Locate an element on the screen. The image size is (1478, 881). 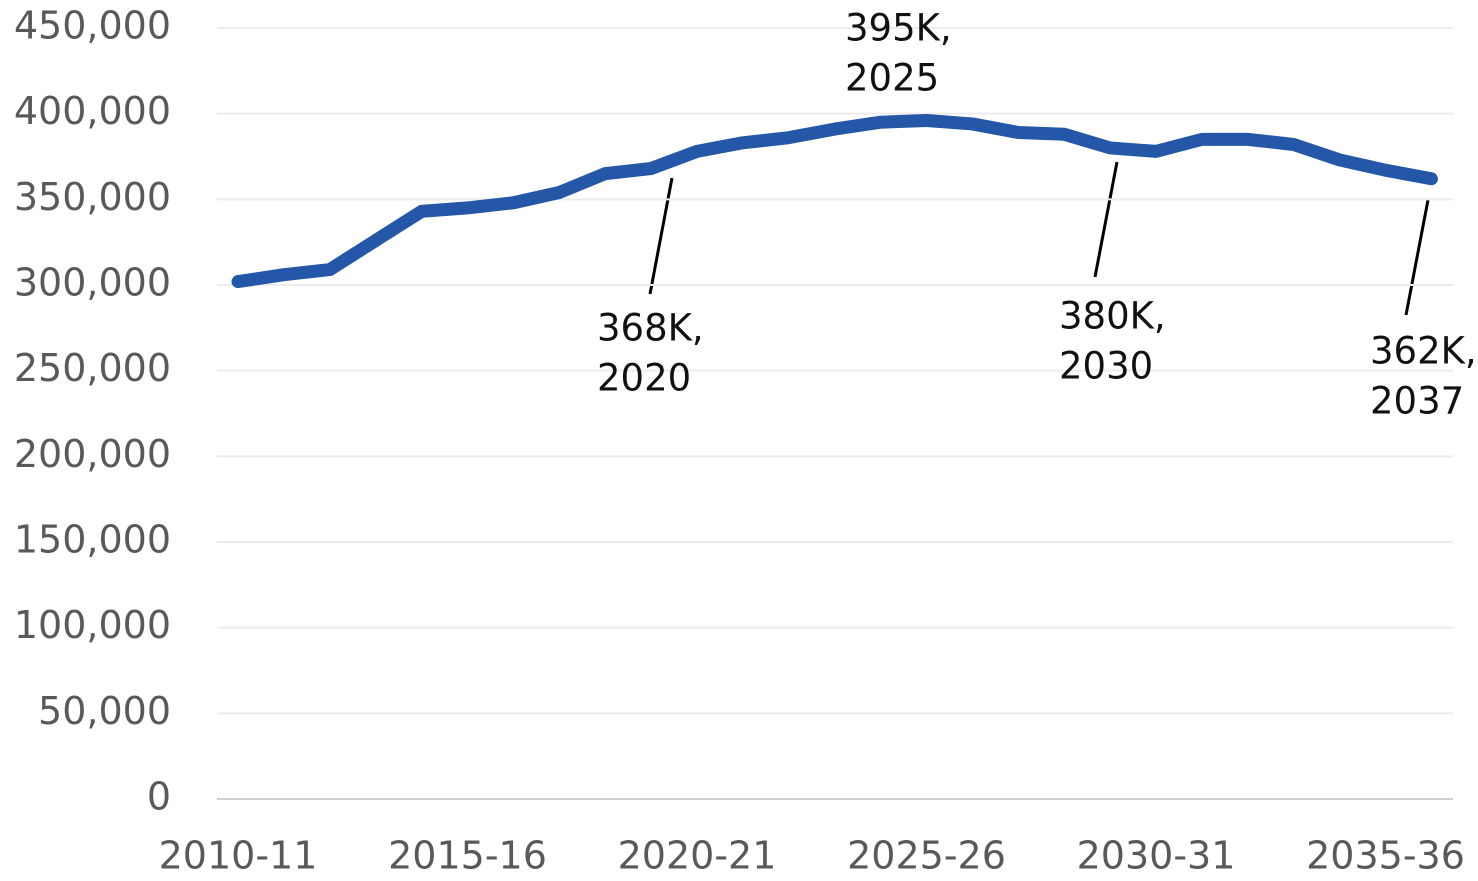
x-tick-label: 2030-31 is located at coordinates (1156, 856).